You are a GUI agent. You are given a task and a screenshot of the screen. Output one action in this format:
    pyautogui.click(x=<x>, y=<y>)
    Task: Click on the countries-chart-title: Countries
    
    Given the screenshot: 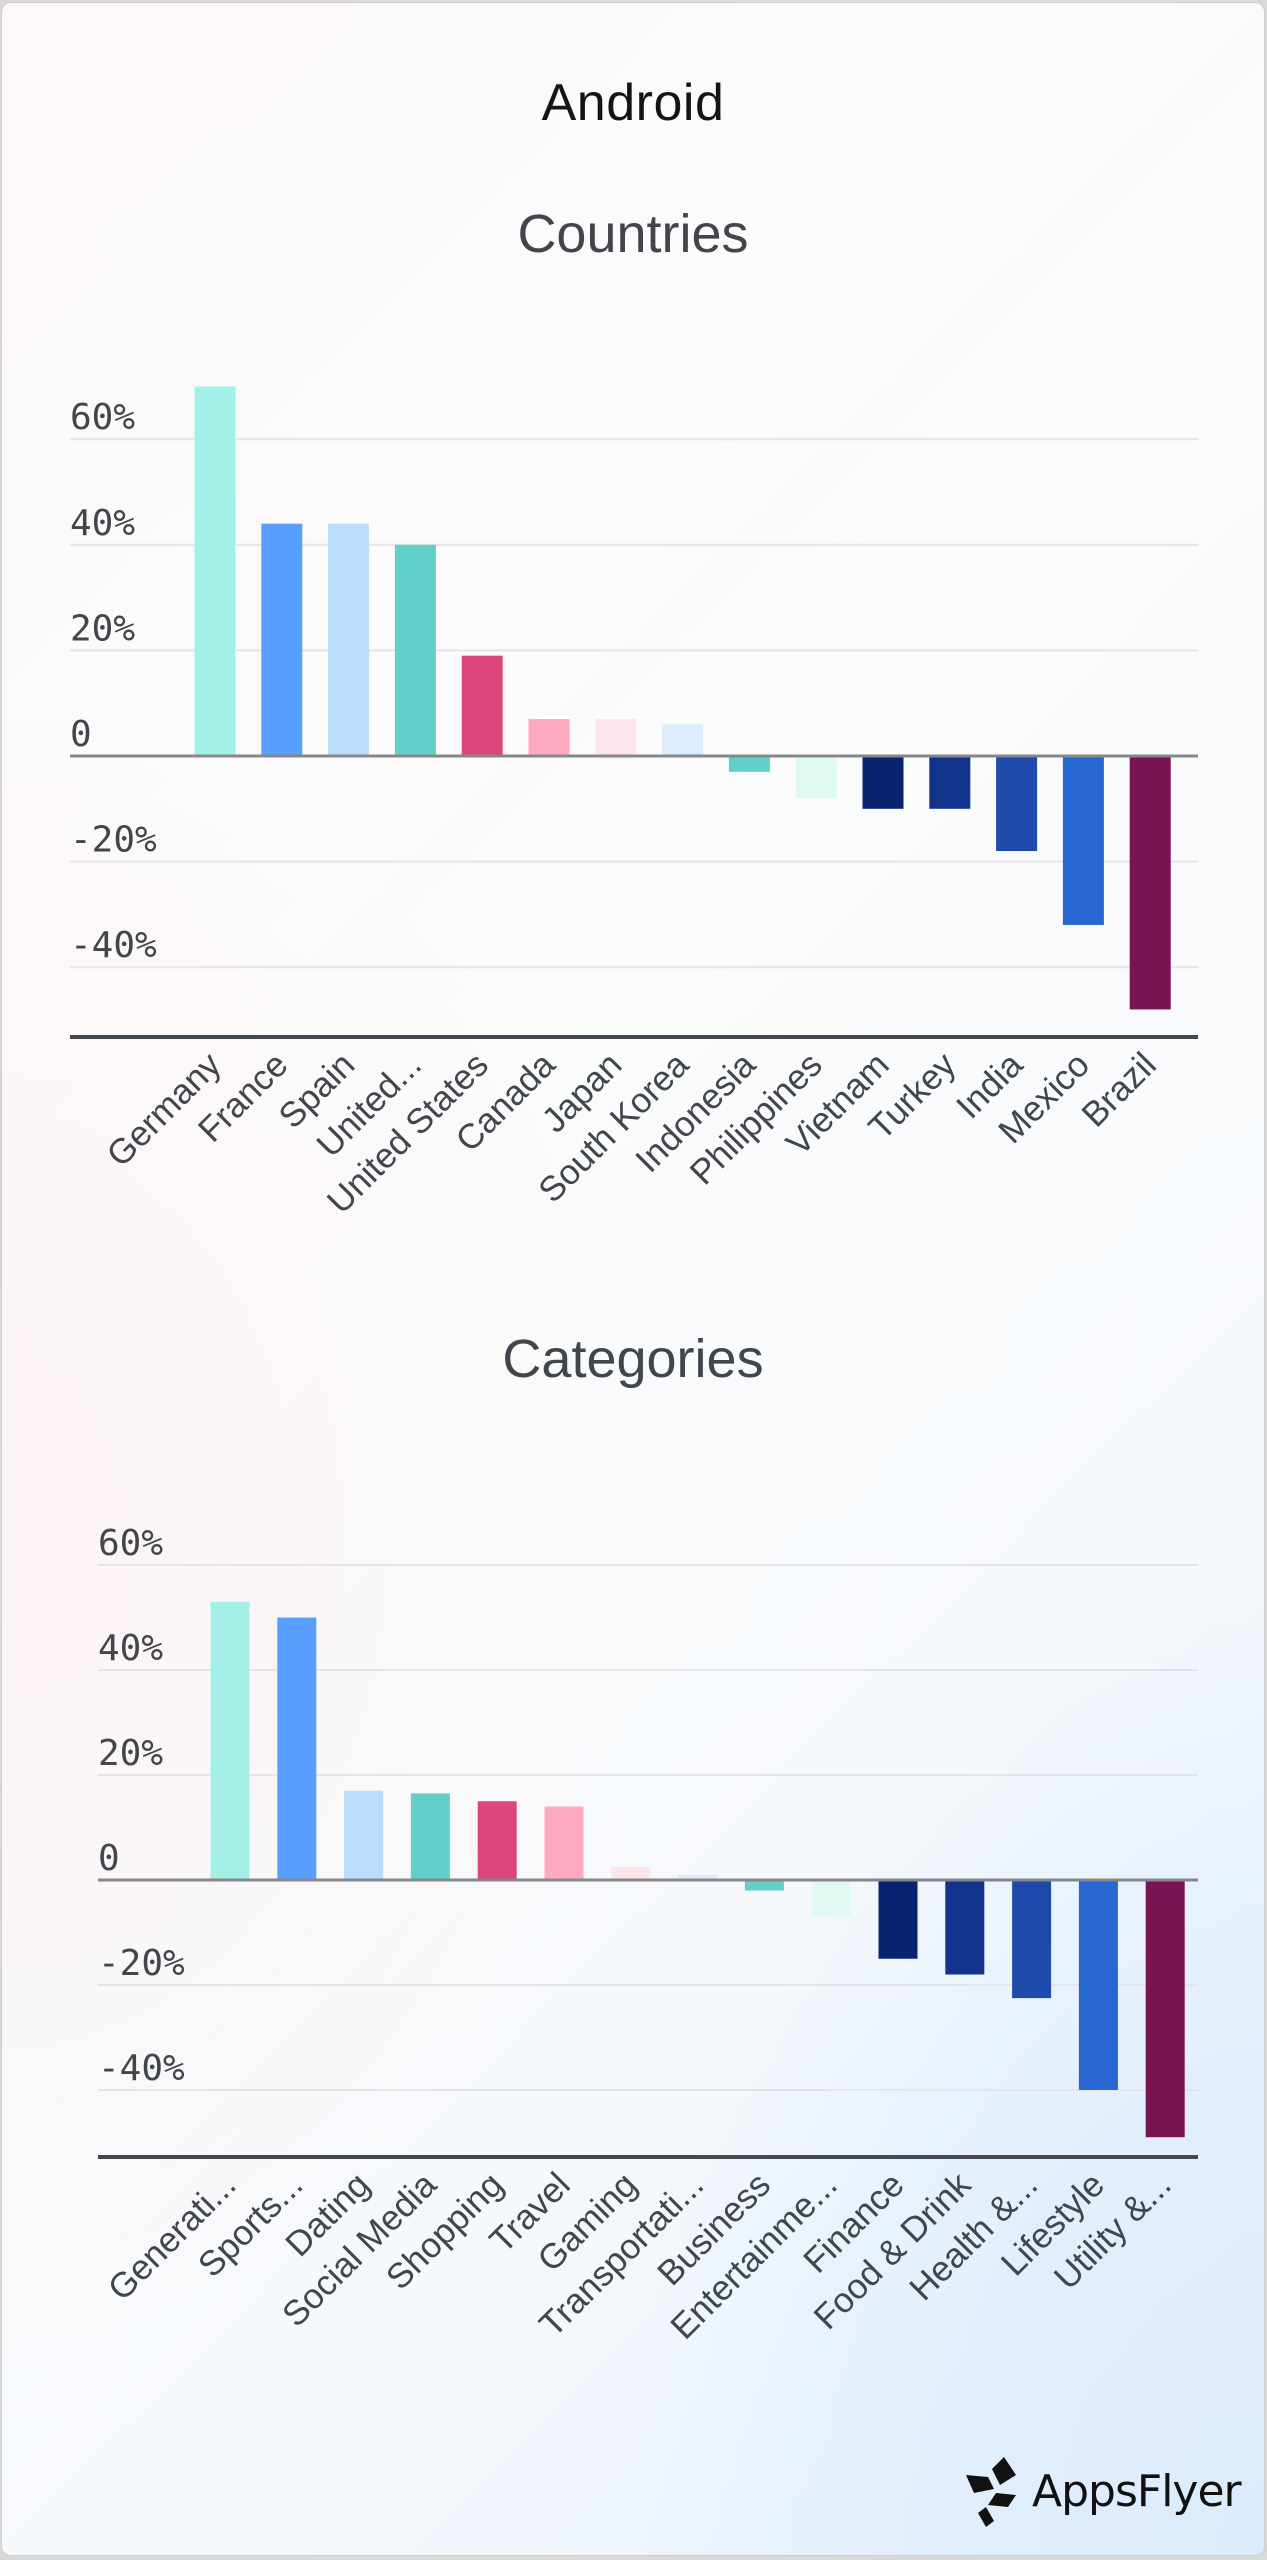 What is the action you would take?
    pyautogui.click(x=633, y=234)
    